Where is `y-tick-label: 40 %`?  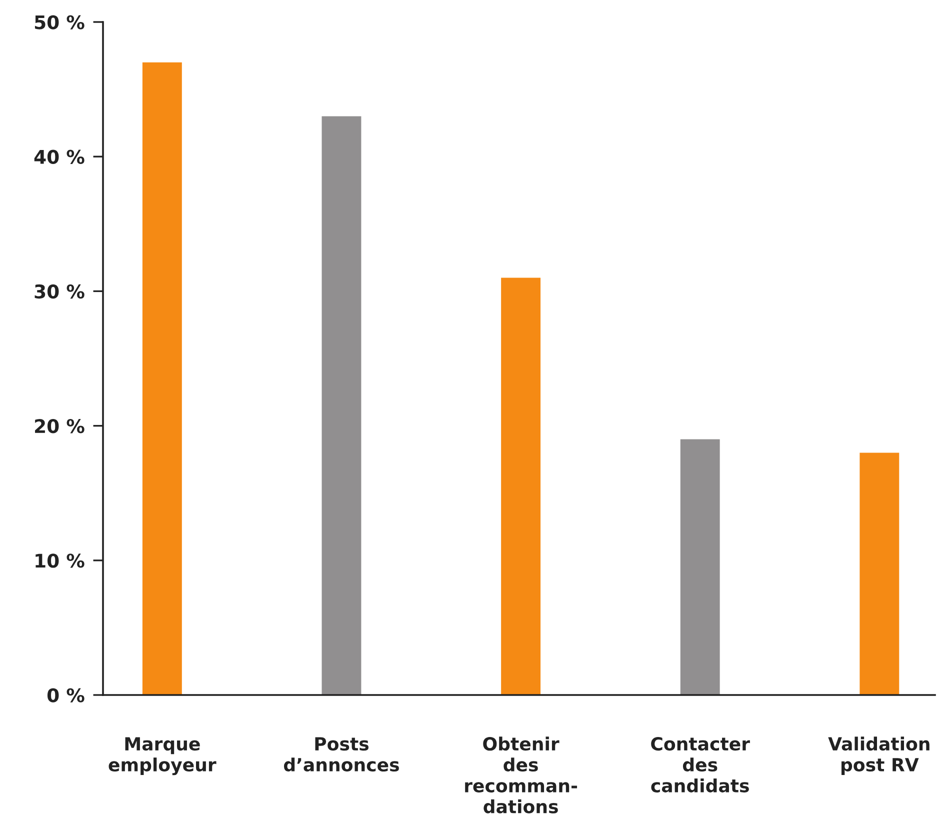
y-tick-label: 40 % is located at coordinates (59, 157).